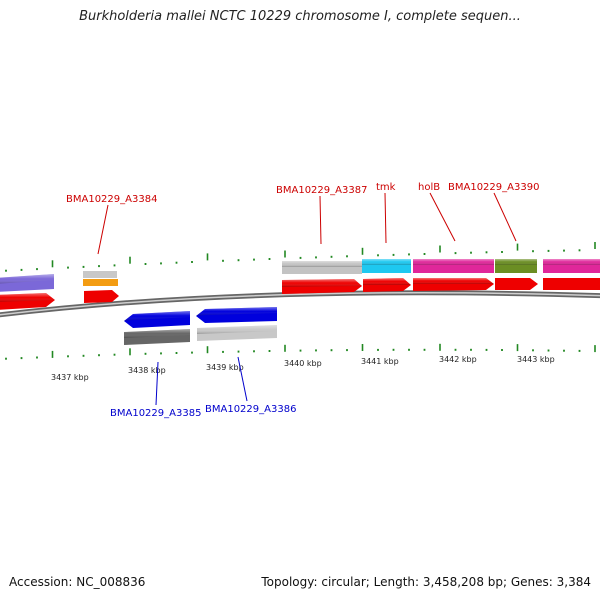 The height and width of the screenshot is (600, 600). What do you see at coordinates (155, 413) in the screenshot?
I see `gene-label-a3385: BMA10229_A3385` at bounding box center [155, 413].